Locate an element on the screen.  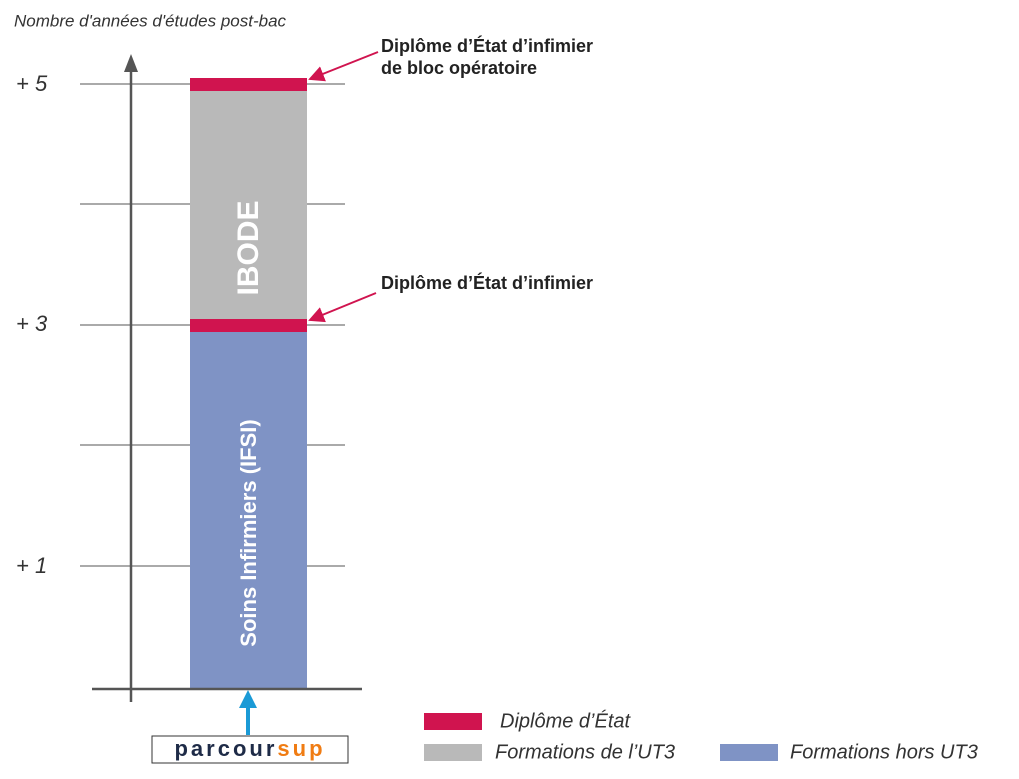
title: Nombre d'années d'études post-bac is located at coordinates (150, 20).